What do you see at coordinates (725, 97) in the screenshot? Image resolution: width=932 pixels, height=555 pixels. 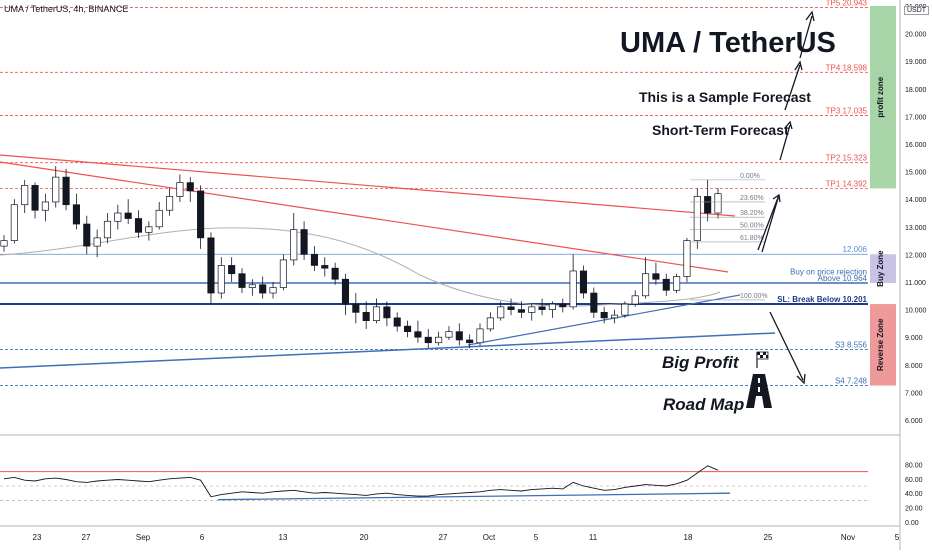 I see `chart-subtitle-1: This is a Sample Forecast` at bounding box center [725, 97].